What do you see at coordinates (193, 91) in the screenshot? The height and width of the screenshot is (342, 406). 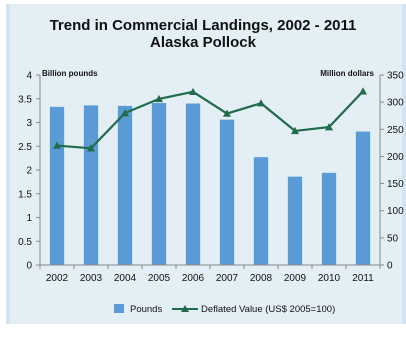 I see `value-marker-2006` at bounding box center [193, 91].